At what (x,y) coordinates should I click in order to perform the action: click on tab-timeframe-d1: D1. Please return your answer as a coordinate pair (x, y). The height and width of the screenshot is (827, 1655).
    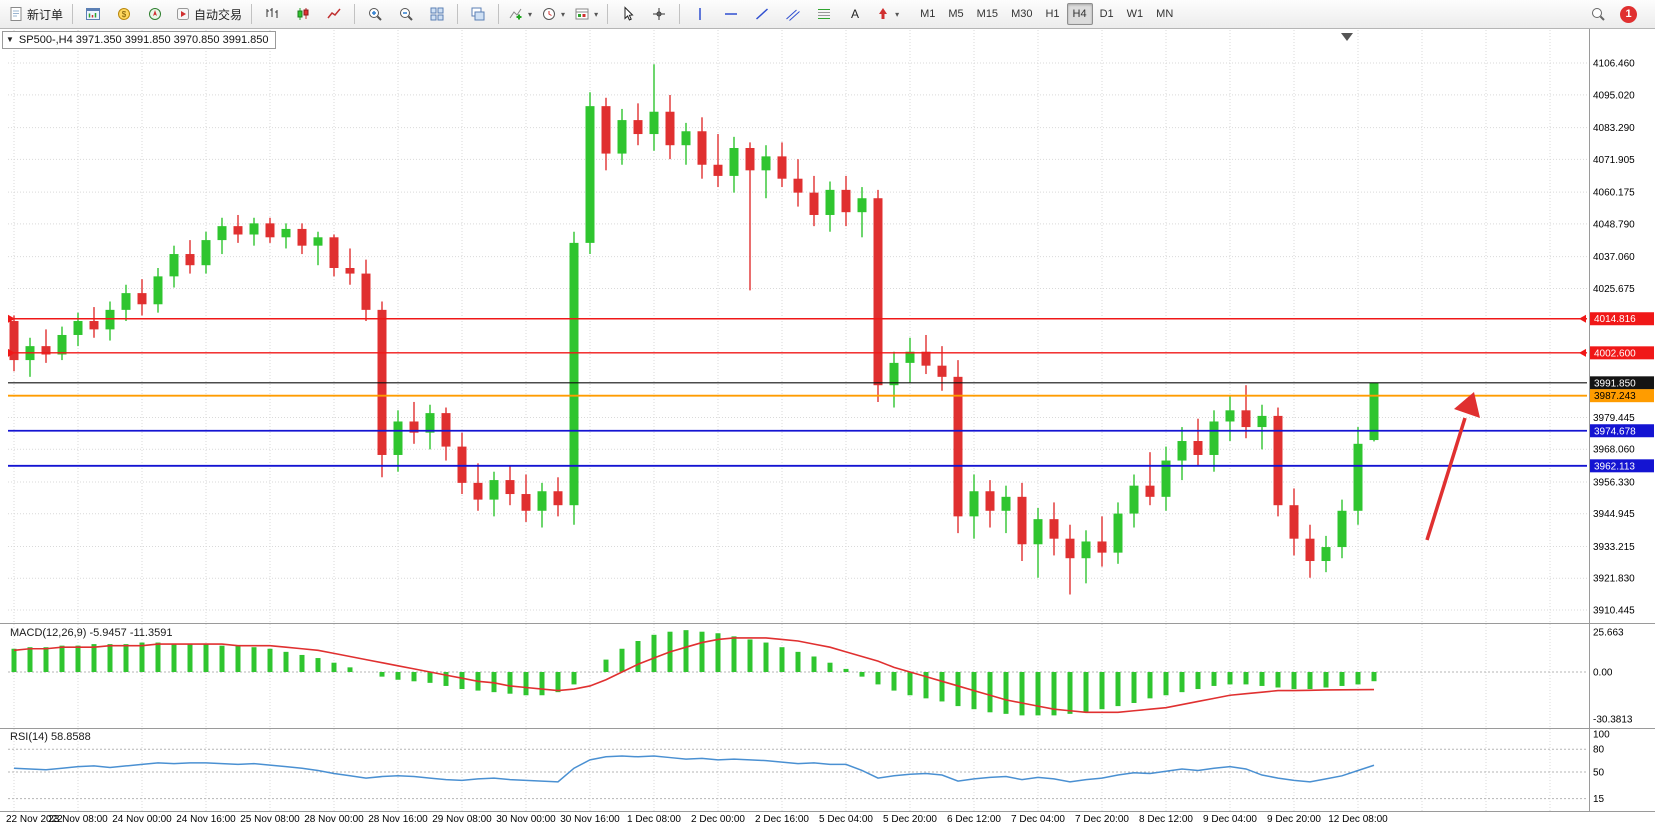
    Looking at the image, I should click on (1106, 14).